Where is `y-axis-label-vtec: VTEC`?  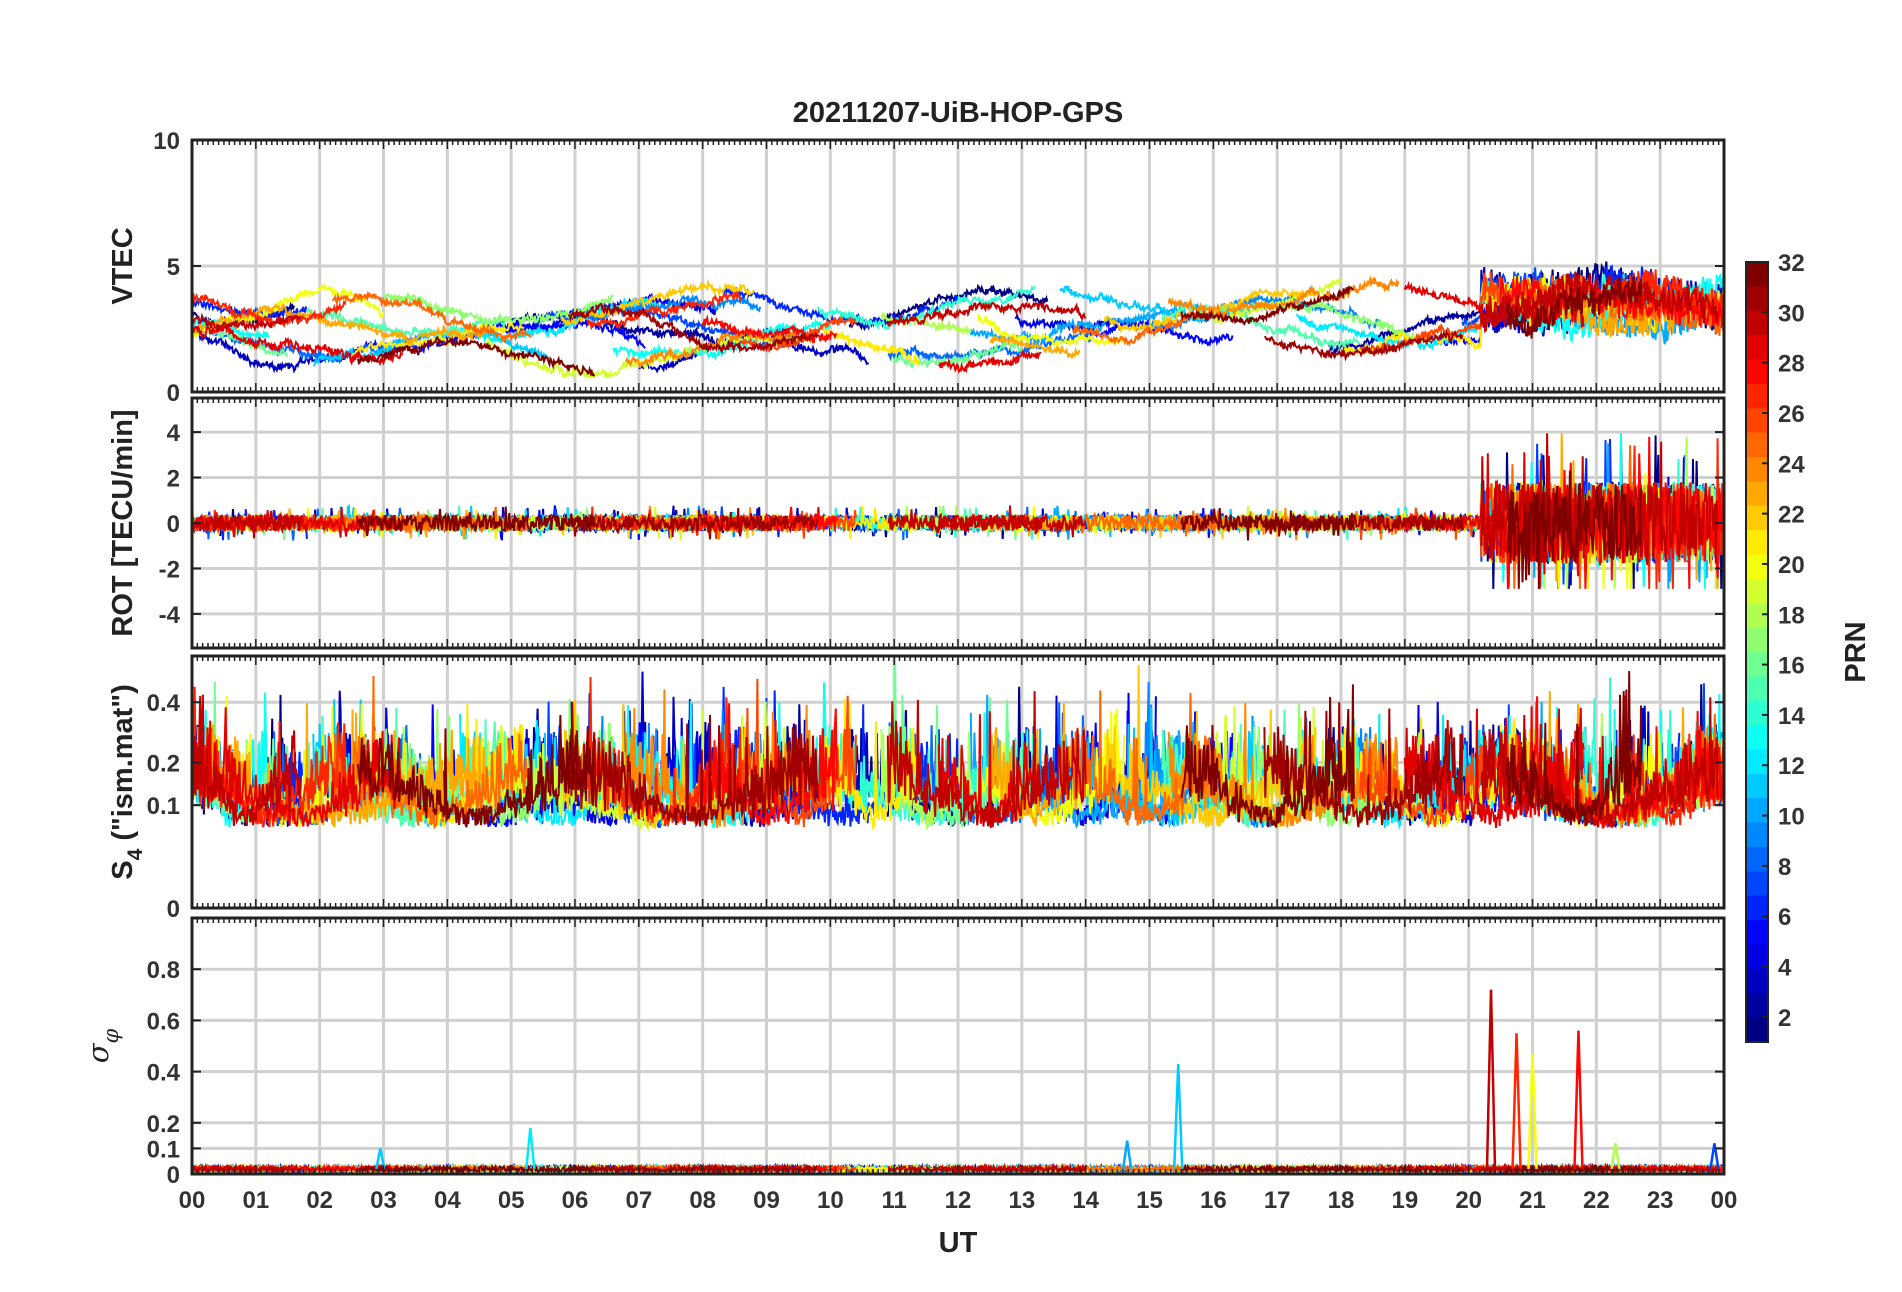 y-axis-label-vtec: VTEC is located at coordinates (123, 265).